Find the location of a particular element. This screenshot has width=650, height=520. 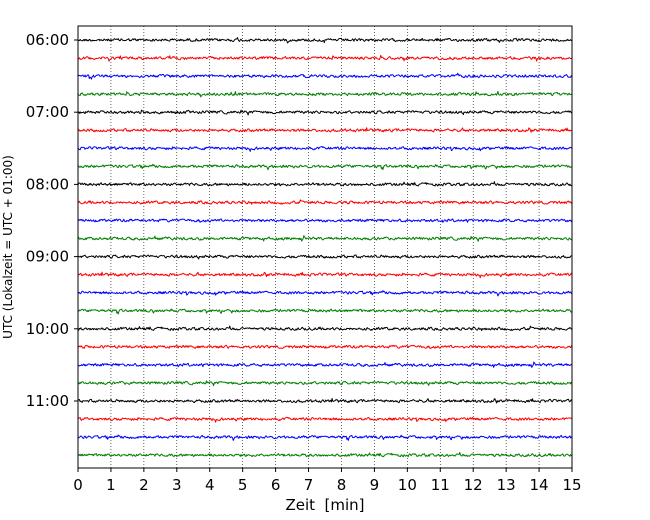

y-tick-label: 06:00 is located at coordinates (47, 40).